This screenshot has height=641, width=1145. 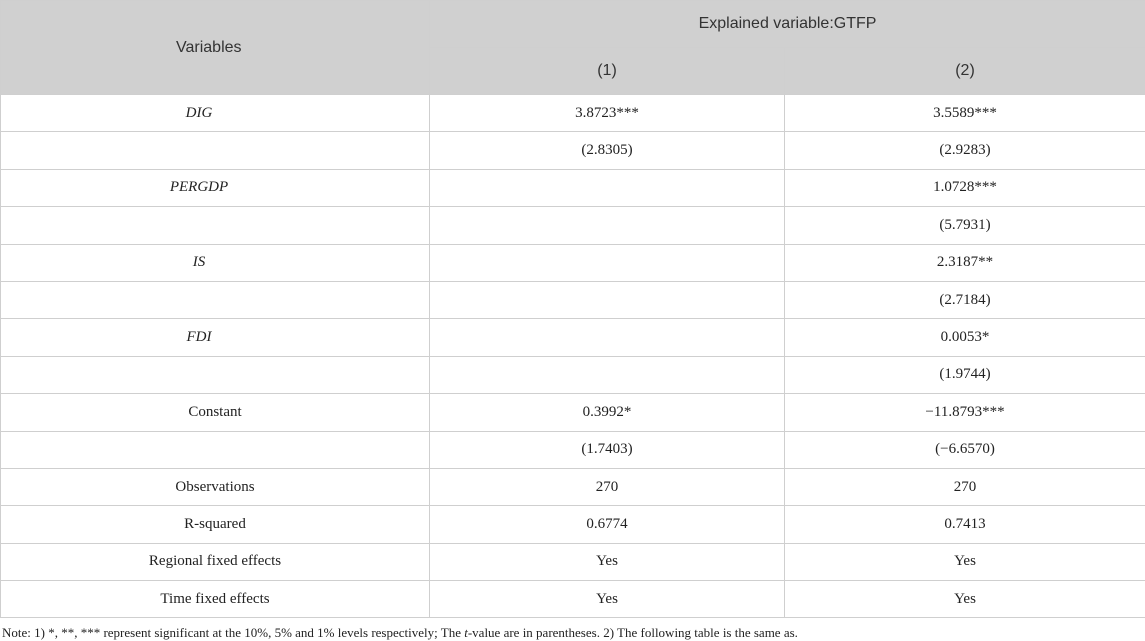 What do you see at coordinates (607, 412) in the screenshot?
I see `cell-column-1: 0.3992*` at bounding box center [607, 412].